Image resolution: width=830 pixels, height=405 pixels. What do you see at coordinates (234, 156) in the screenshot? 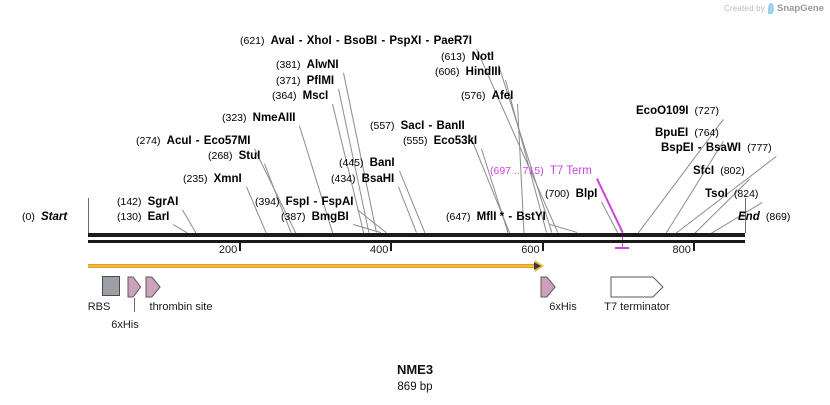
I see `enzyme-label-stui: (268) StuI` at bounding box center [234, 156].